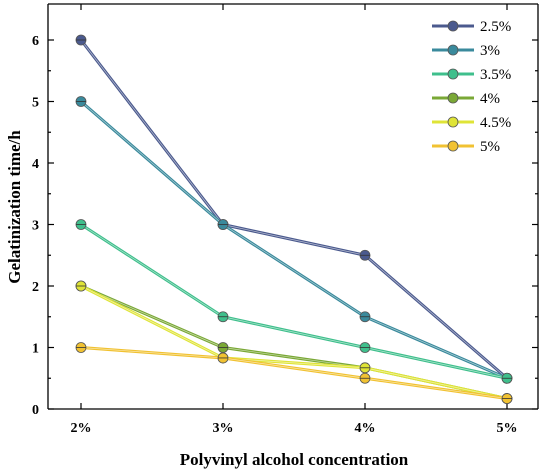 The image size is (550, 474). What do you see at coordinates (490, 51) in the screenshot?
I see `legend-label: 3%` at bounding box center [490, 51].